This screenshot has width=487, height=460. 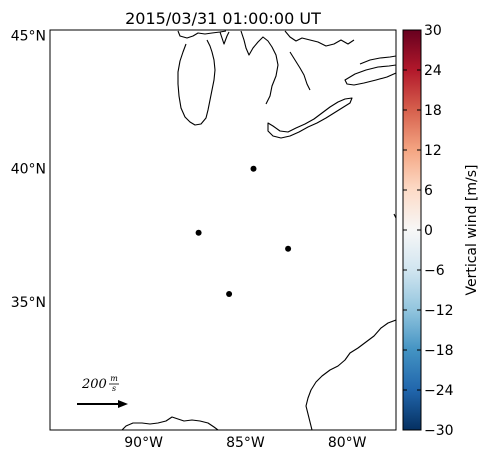 I want to click on longitude-label: 85°W, so click(x=245, y=443).